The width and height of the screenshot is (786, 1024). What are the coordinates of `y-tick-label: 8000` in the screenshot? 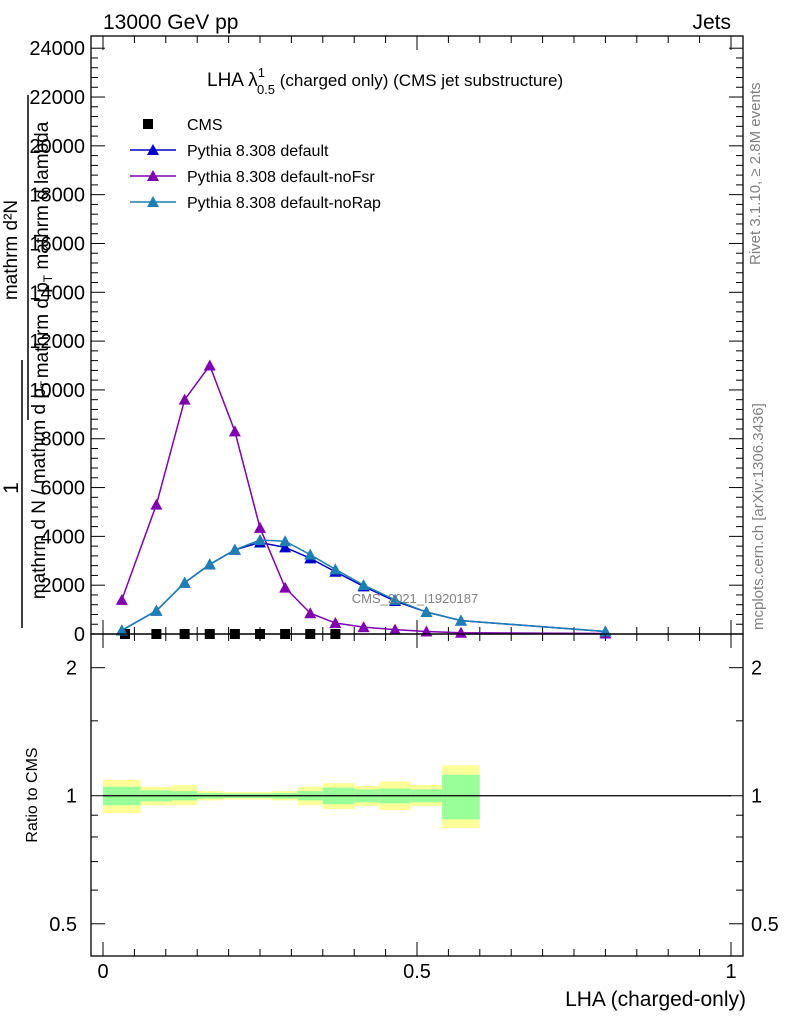 It's located at (63, 440).